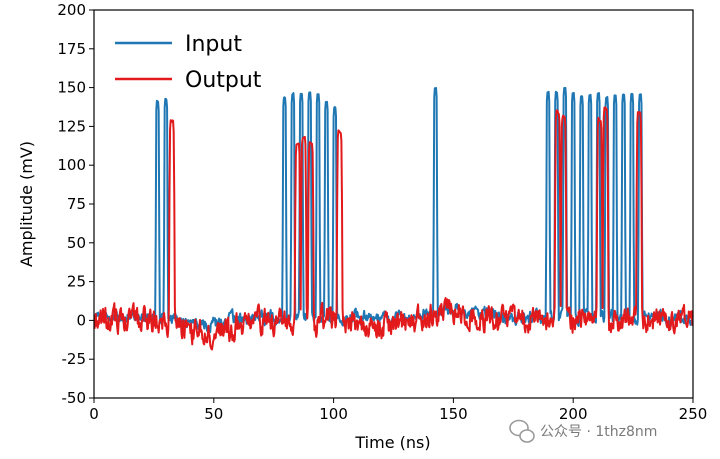 This screenshot has height=459, width=720. Describe the element at coordinates (71, 49) in the screenshot. I see `y-tick-label: 175` at that location.